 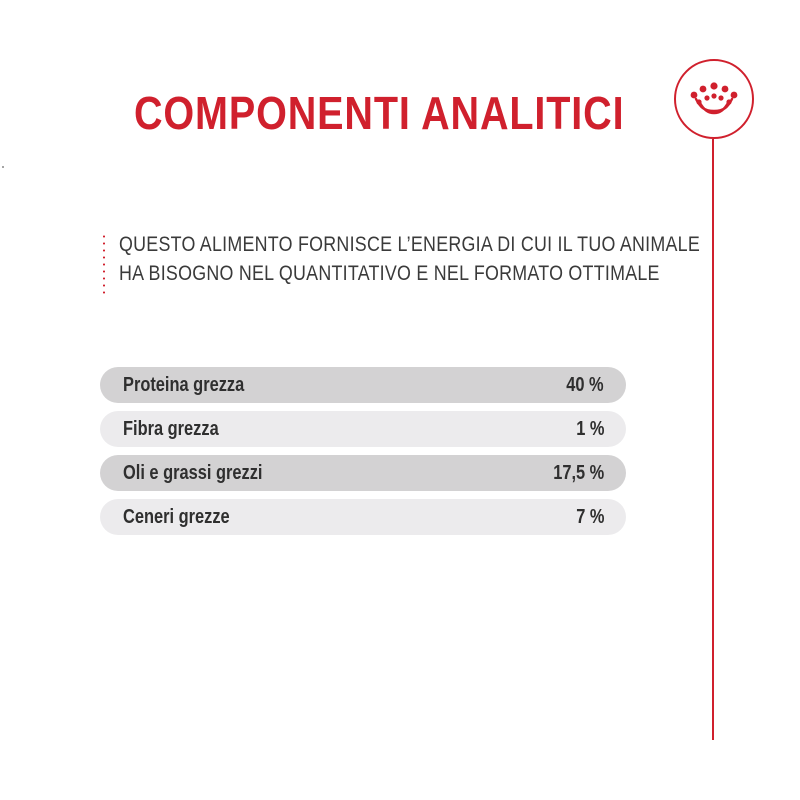 What do you see at coordinates (713, 439) in the screenshot?
I see `decorative-vertical-line` at bounding box center [713, 439].